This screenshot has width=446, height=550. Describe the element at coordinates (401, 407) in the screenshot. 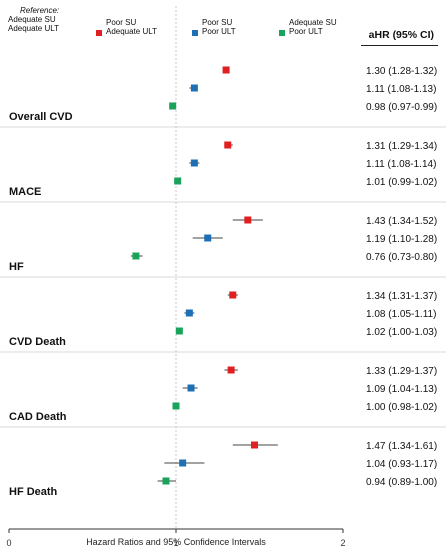

I see `ci-value-text: 1.00 (0.98-1.02)` at that location.